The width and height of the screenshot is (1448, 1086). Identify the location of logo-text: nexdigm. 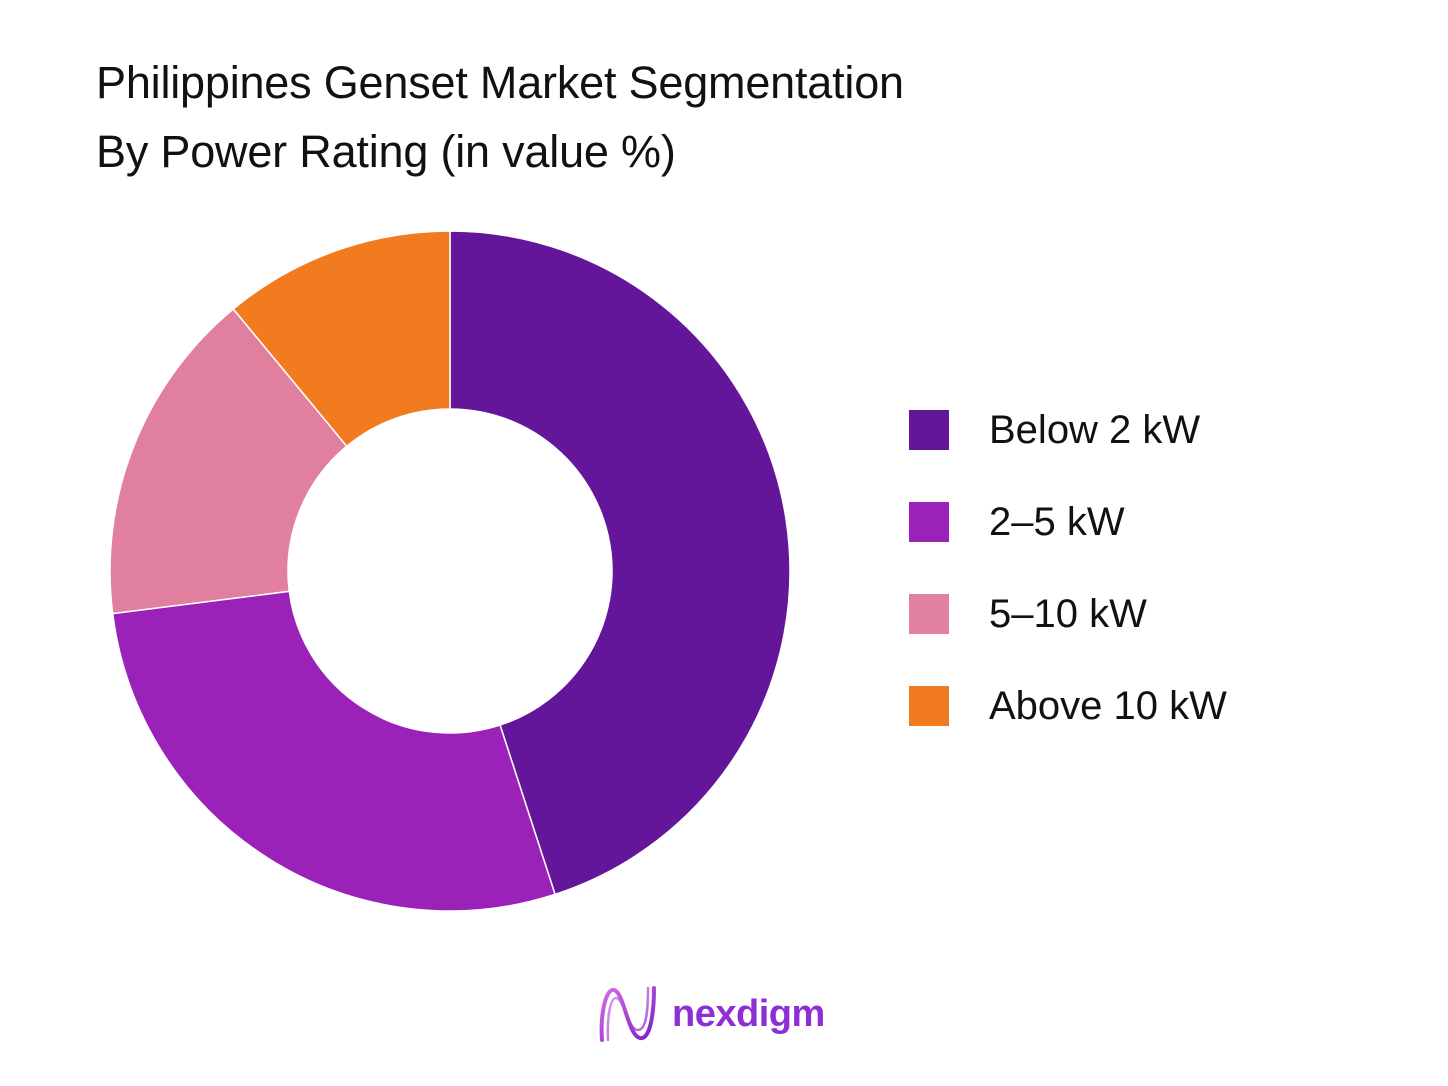
(748, 1013).